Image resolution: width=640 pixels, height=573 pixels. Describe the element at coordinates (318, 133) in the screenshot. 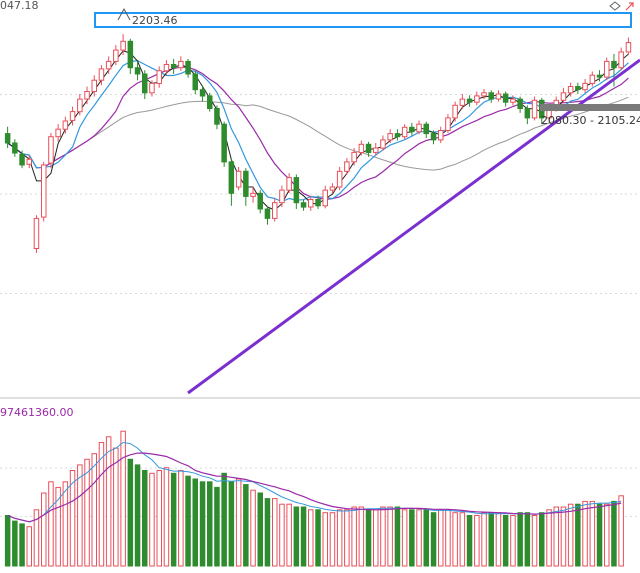

I see `ma-long-line` at that location.